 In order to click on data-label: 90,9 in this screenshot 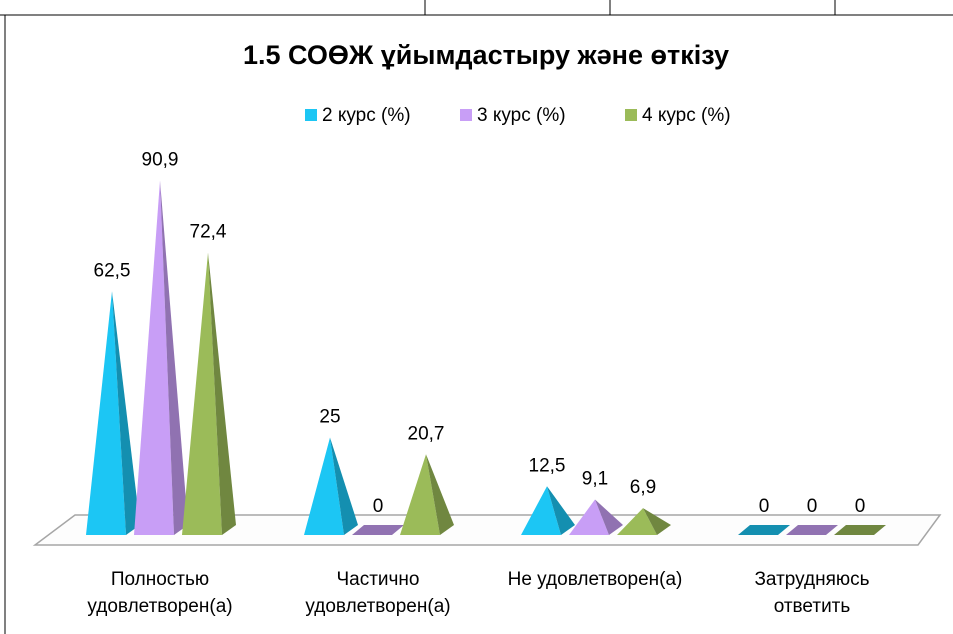, I will do `click(160, 160)`.